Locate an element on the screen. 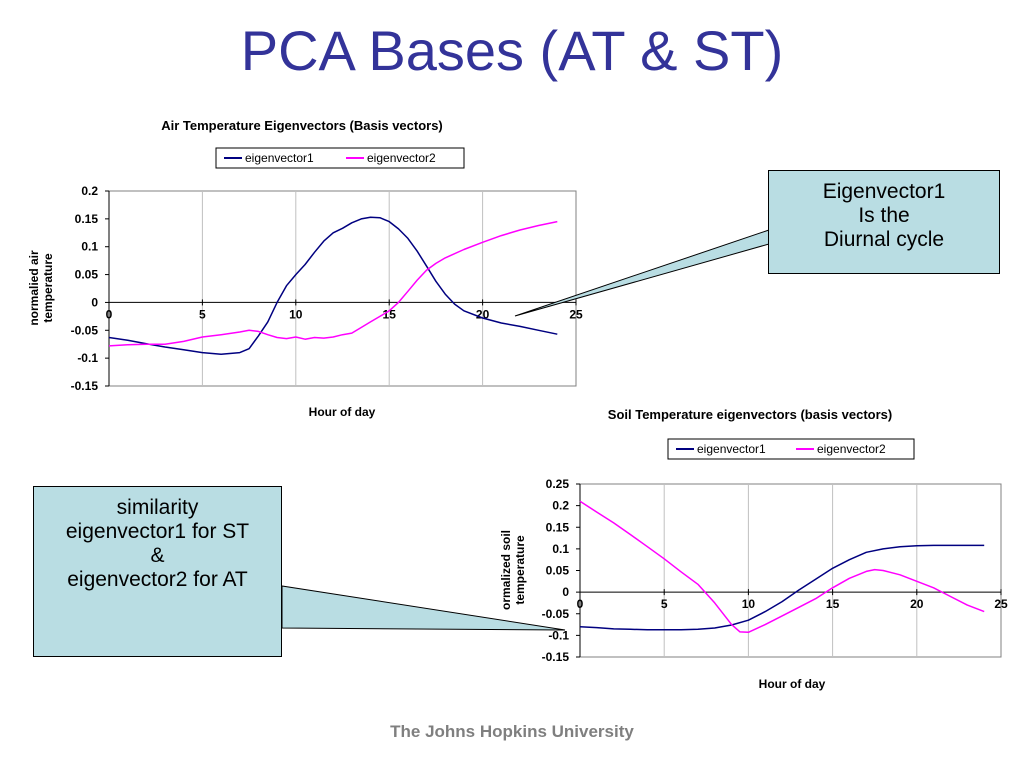  callout-diurnal: Eigenvector1 Is the Diurnal cycle is located at coordinates (884, 222).